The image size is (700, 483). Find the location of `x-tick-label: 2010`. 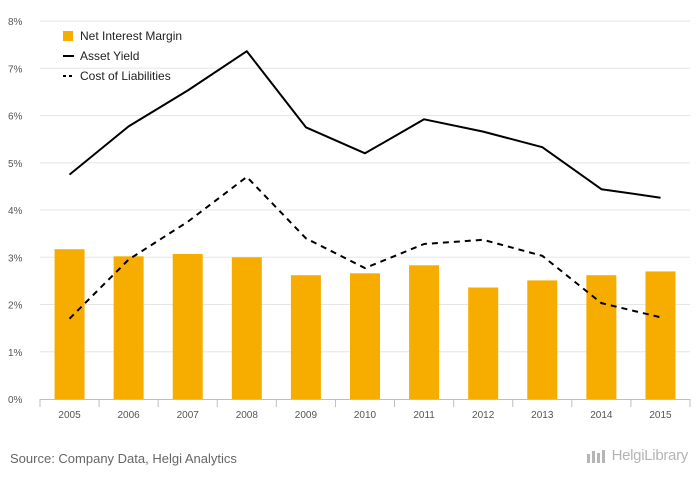

x-tick-label: 2010 is located at coordinates (365, 415).